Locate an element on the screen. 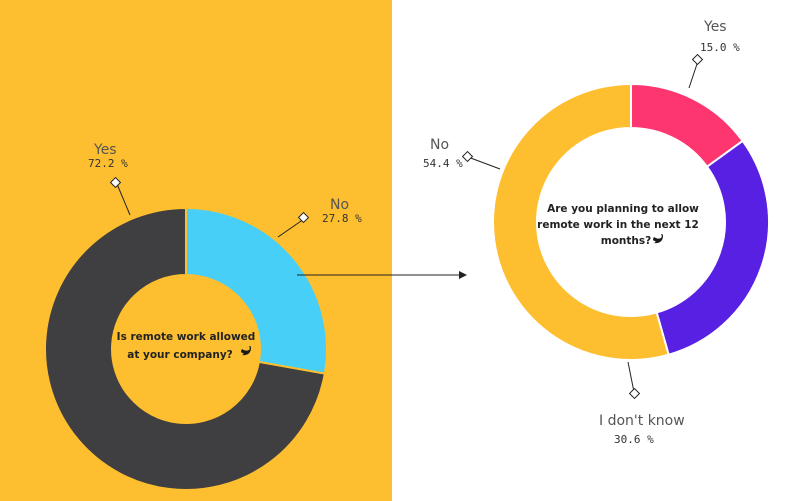 This screenshot has height=501, width=796. question-line-1: Are you planning to allow is located at coordinates (623, 209).